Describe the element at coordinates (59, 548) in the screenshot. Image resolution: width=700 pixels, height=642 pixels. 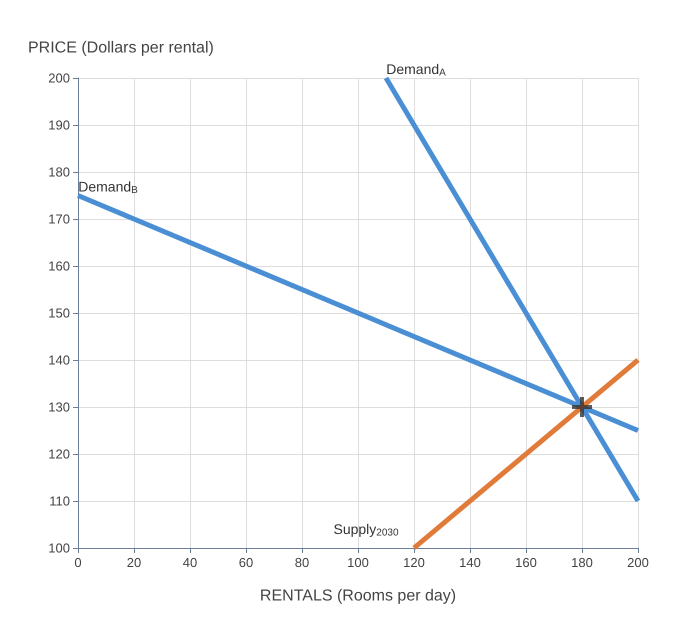
I see `y-tick-label: 100` at that location.